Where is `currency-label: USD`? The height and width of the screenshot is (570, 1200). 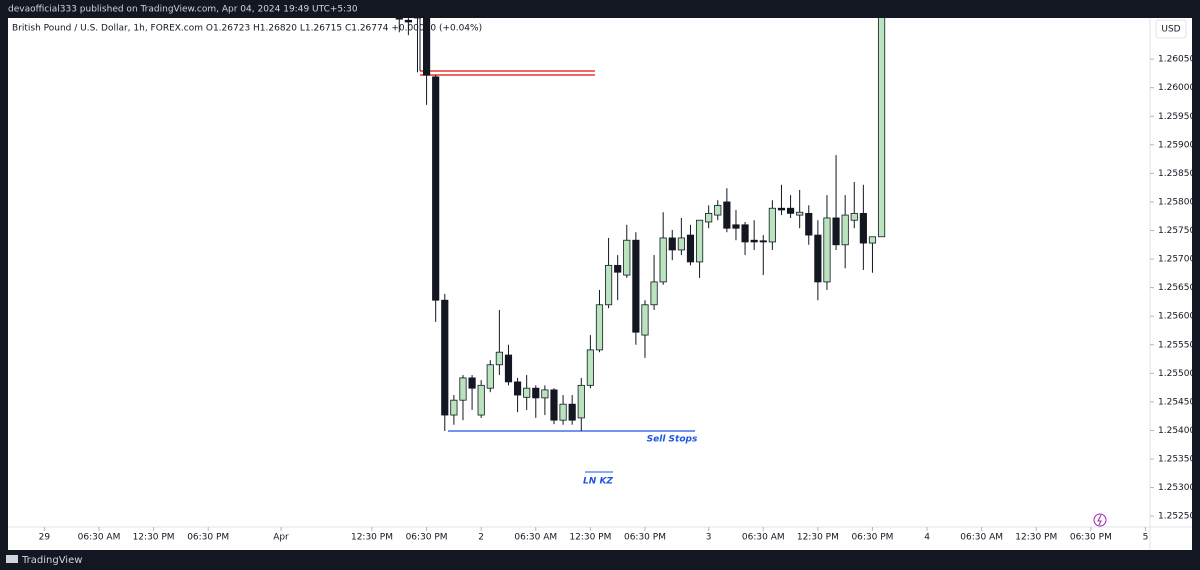
currency-label: USD is located at coordinates (1170, 30).